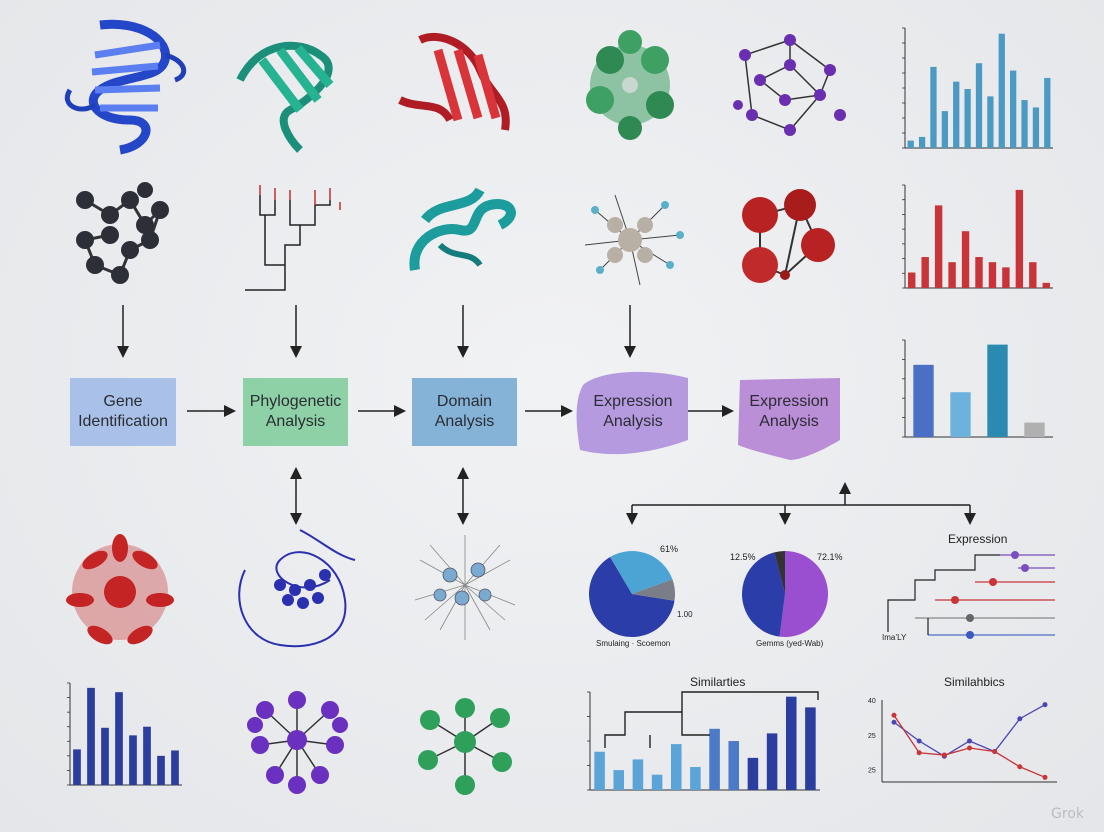 Image resolution: width=1104 pixels, height=832 pixels. Describe the element at coordinates (123, 412) in the screenshot. I see `gene-identification-box: Gene Identification` at that location.